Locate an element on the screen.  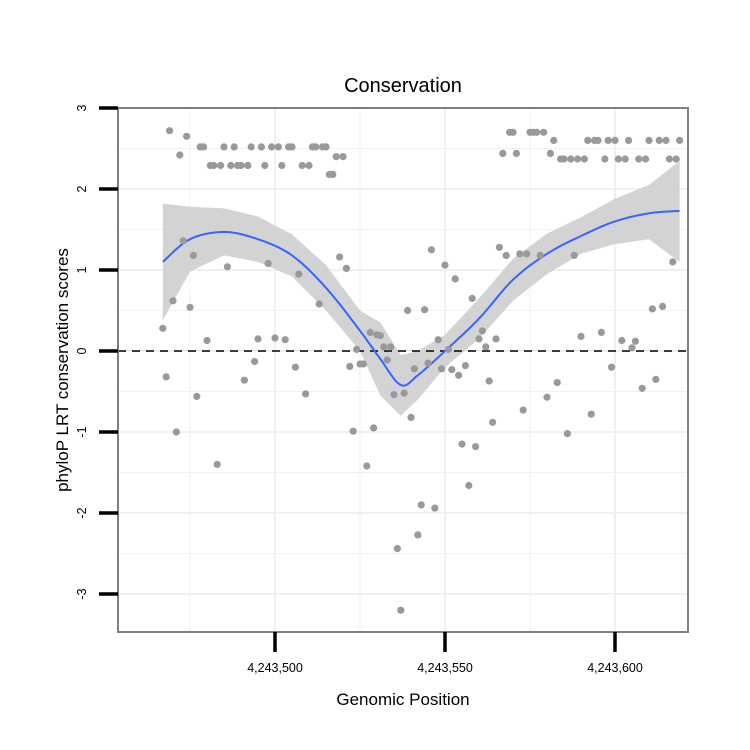
x-axis-title: Genomic Position is located at coordinates (402, 699).